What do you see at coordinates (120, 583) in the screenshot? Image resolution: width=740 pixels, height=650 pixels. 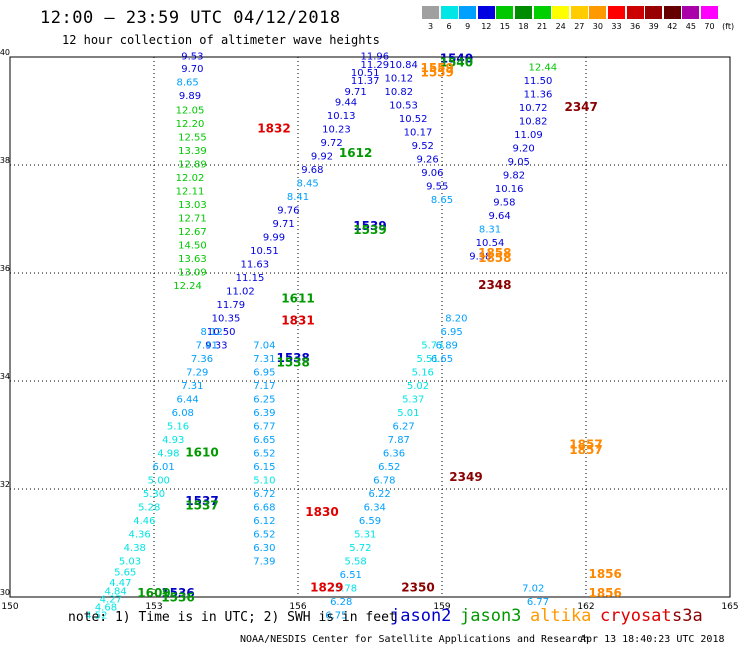 I see `swh-value: 4.47` at bounding box center [120, 583].